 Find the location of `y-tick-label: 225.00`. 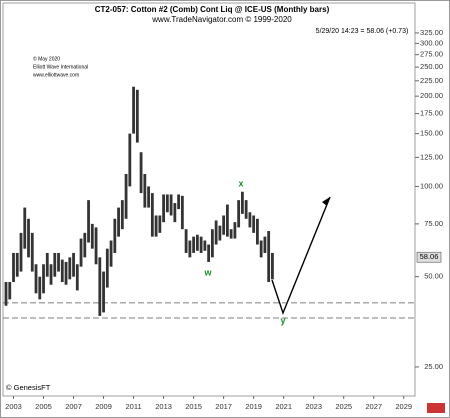

y-tick-label: 225.00 is located at coordinates (431, 80).